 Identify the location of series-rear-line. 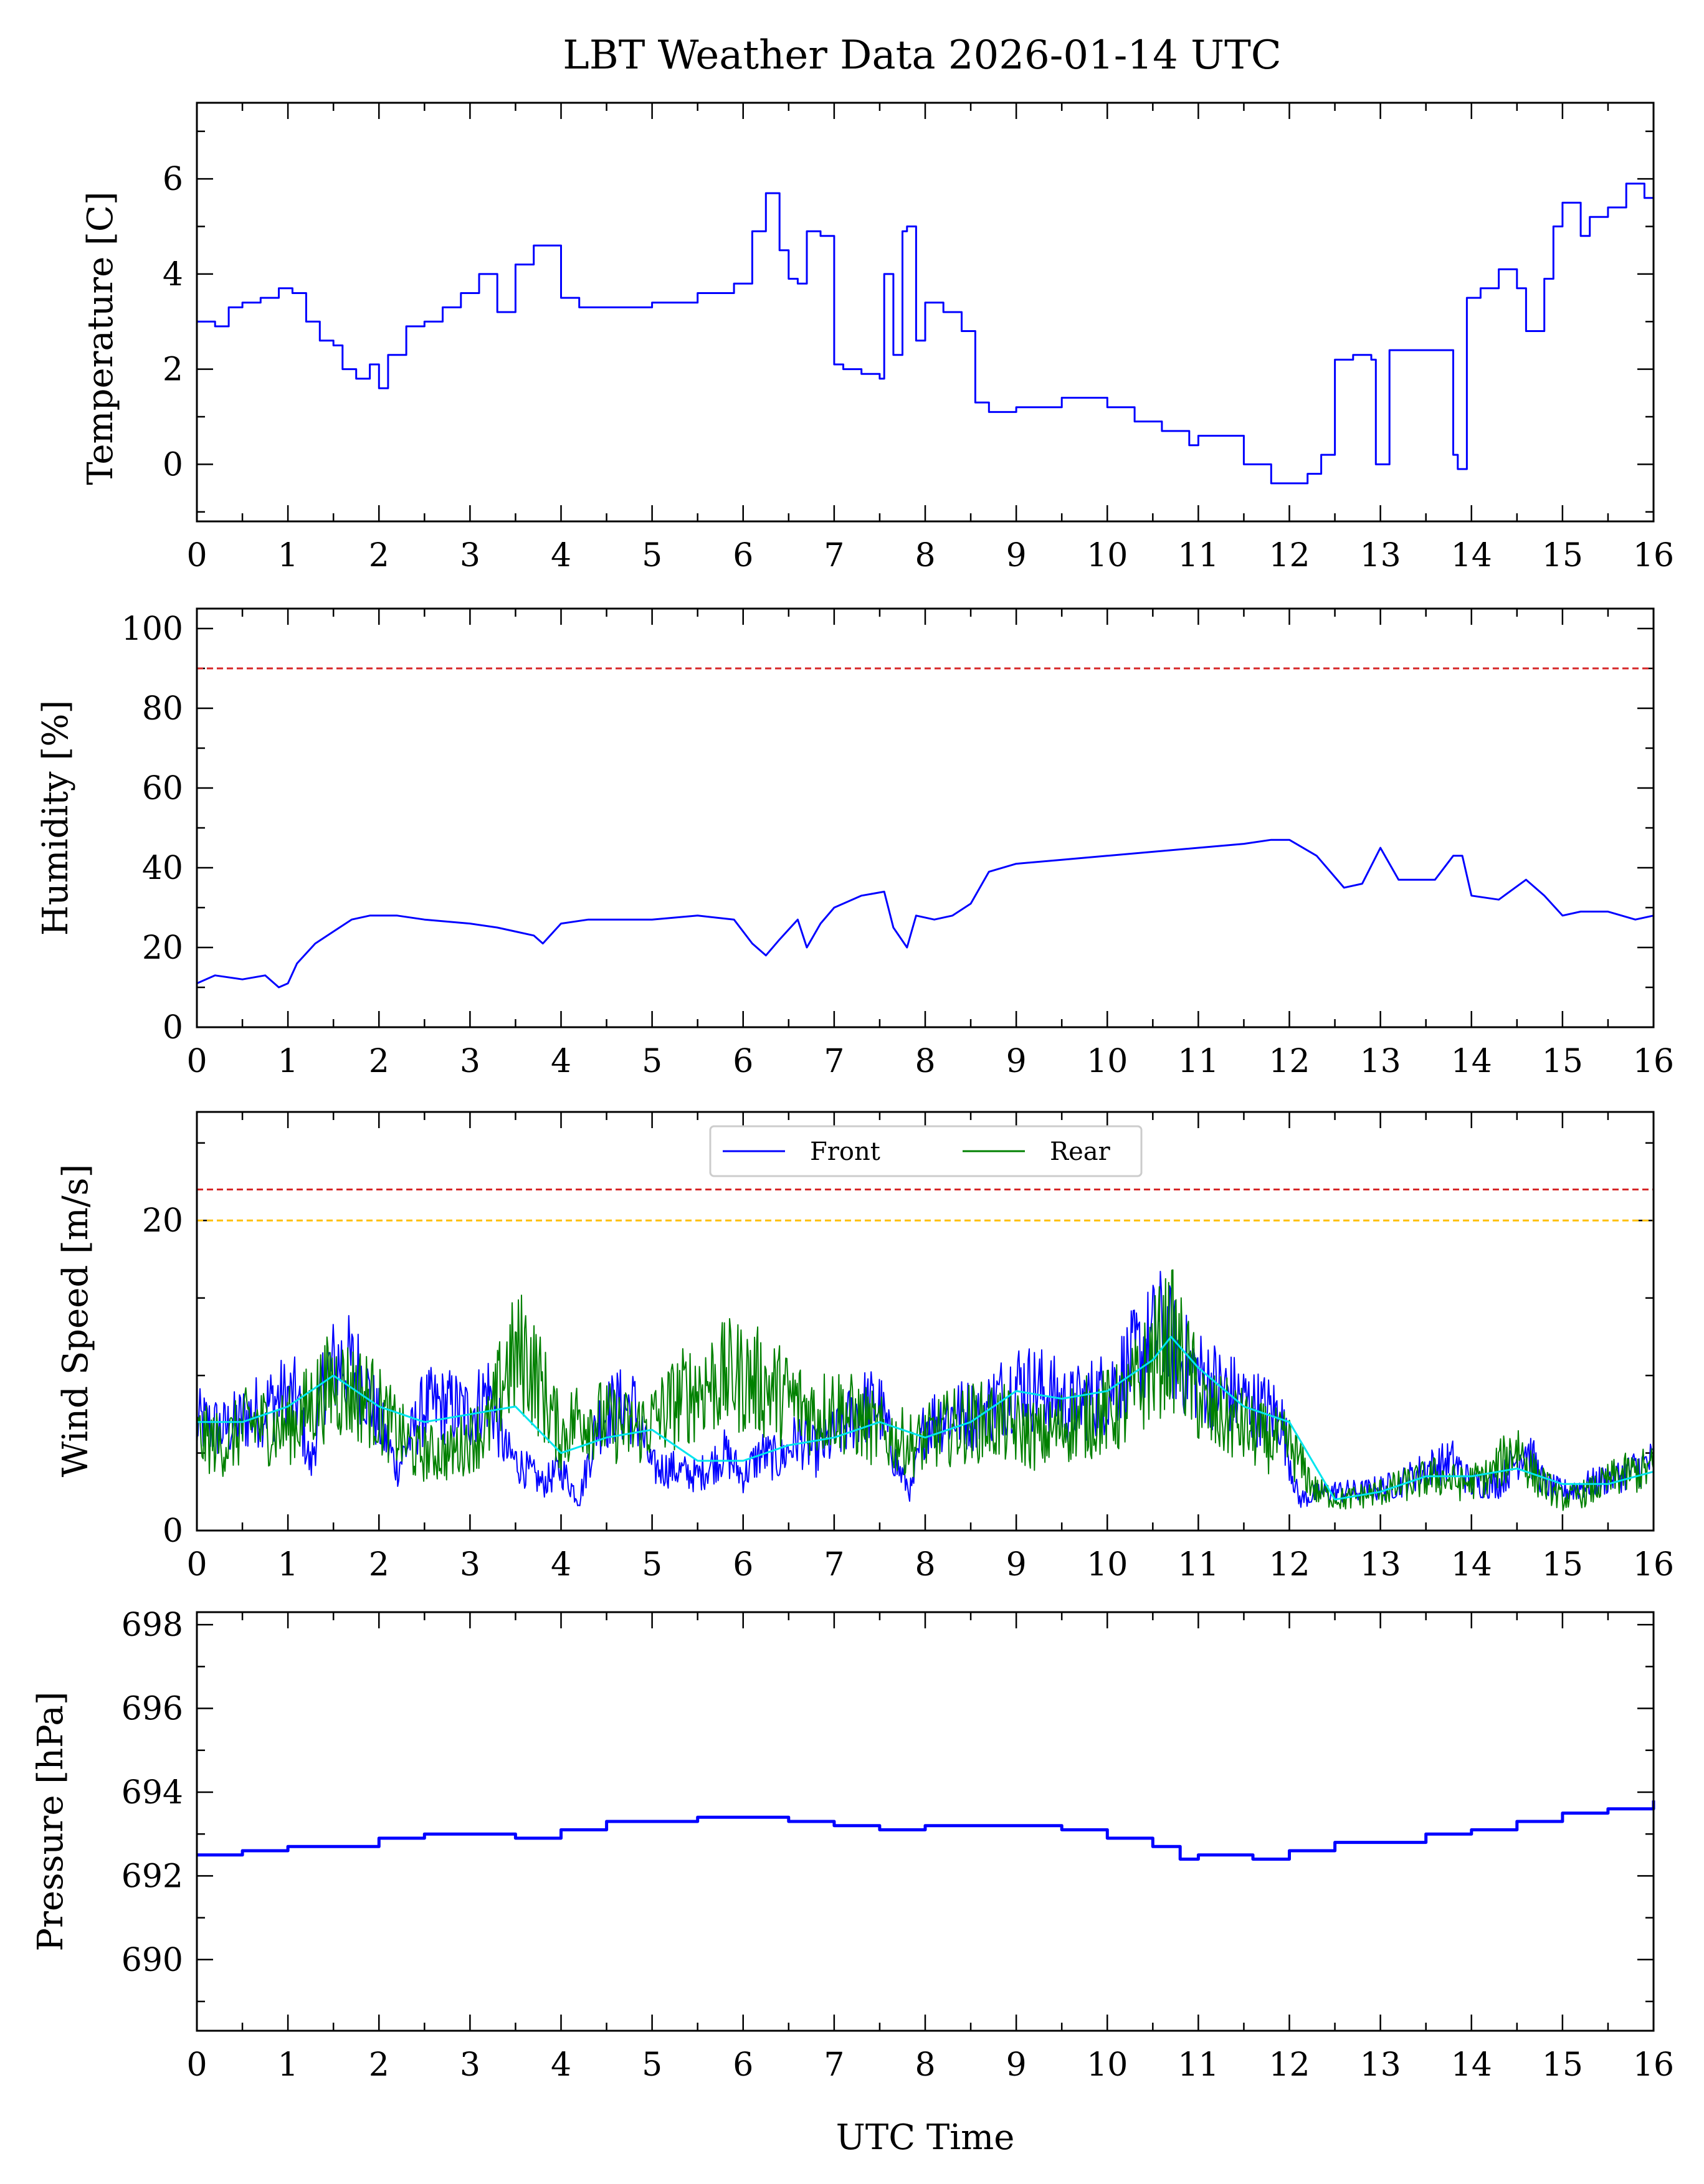
(925, 1390).